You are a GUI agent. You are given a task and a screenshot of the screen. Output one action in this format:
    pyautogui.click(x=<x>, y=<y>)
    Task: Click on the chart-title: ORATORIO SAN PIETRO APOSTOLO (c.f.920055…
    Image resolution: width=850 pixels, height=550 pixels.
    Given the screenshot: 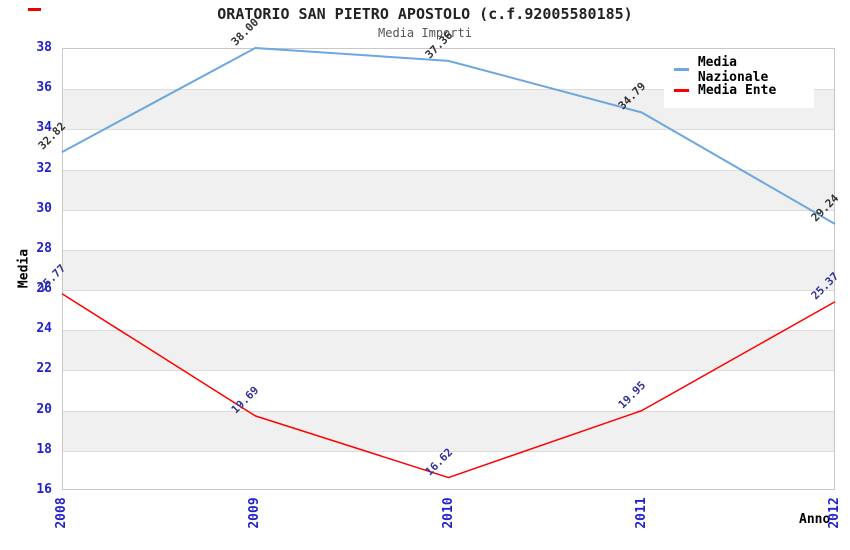 What is the action you would take?
    pyautogui.click(x=425, y=14)
    